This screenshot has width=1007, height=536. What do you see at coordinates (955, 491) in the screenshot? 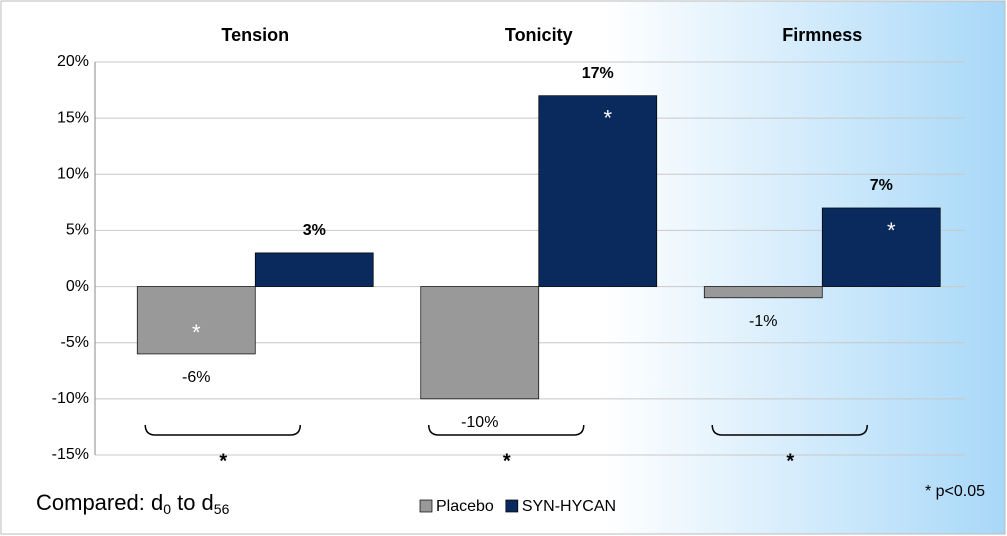
I see `footnote: * p<0.05` at bounding box center [955, 491].